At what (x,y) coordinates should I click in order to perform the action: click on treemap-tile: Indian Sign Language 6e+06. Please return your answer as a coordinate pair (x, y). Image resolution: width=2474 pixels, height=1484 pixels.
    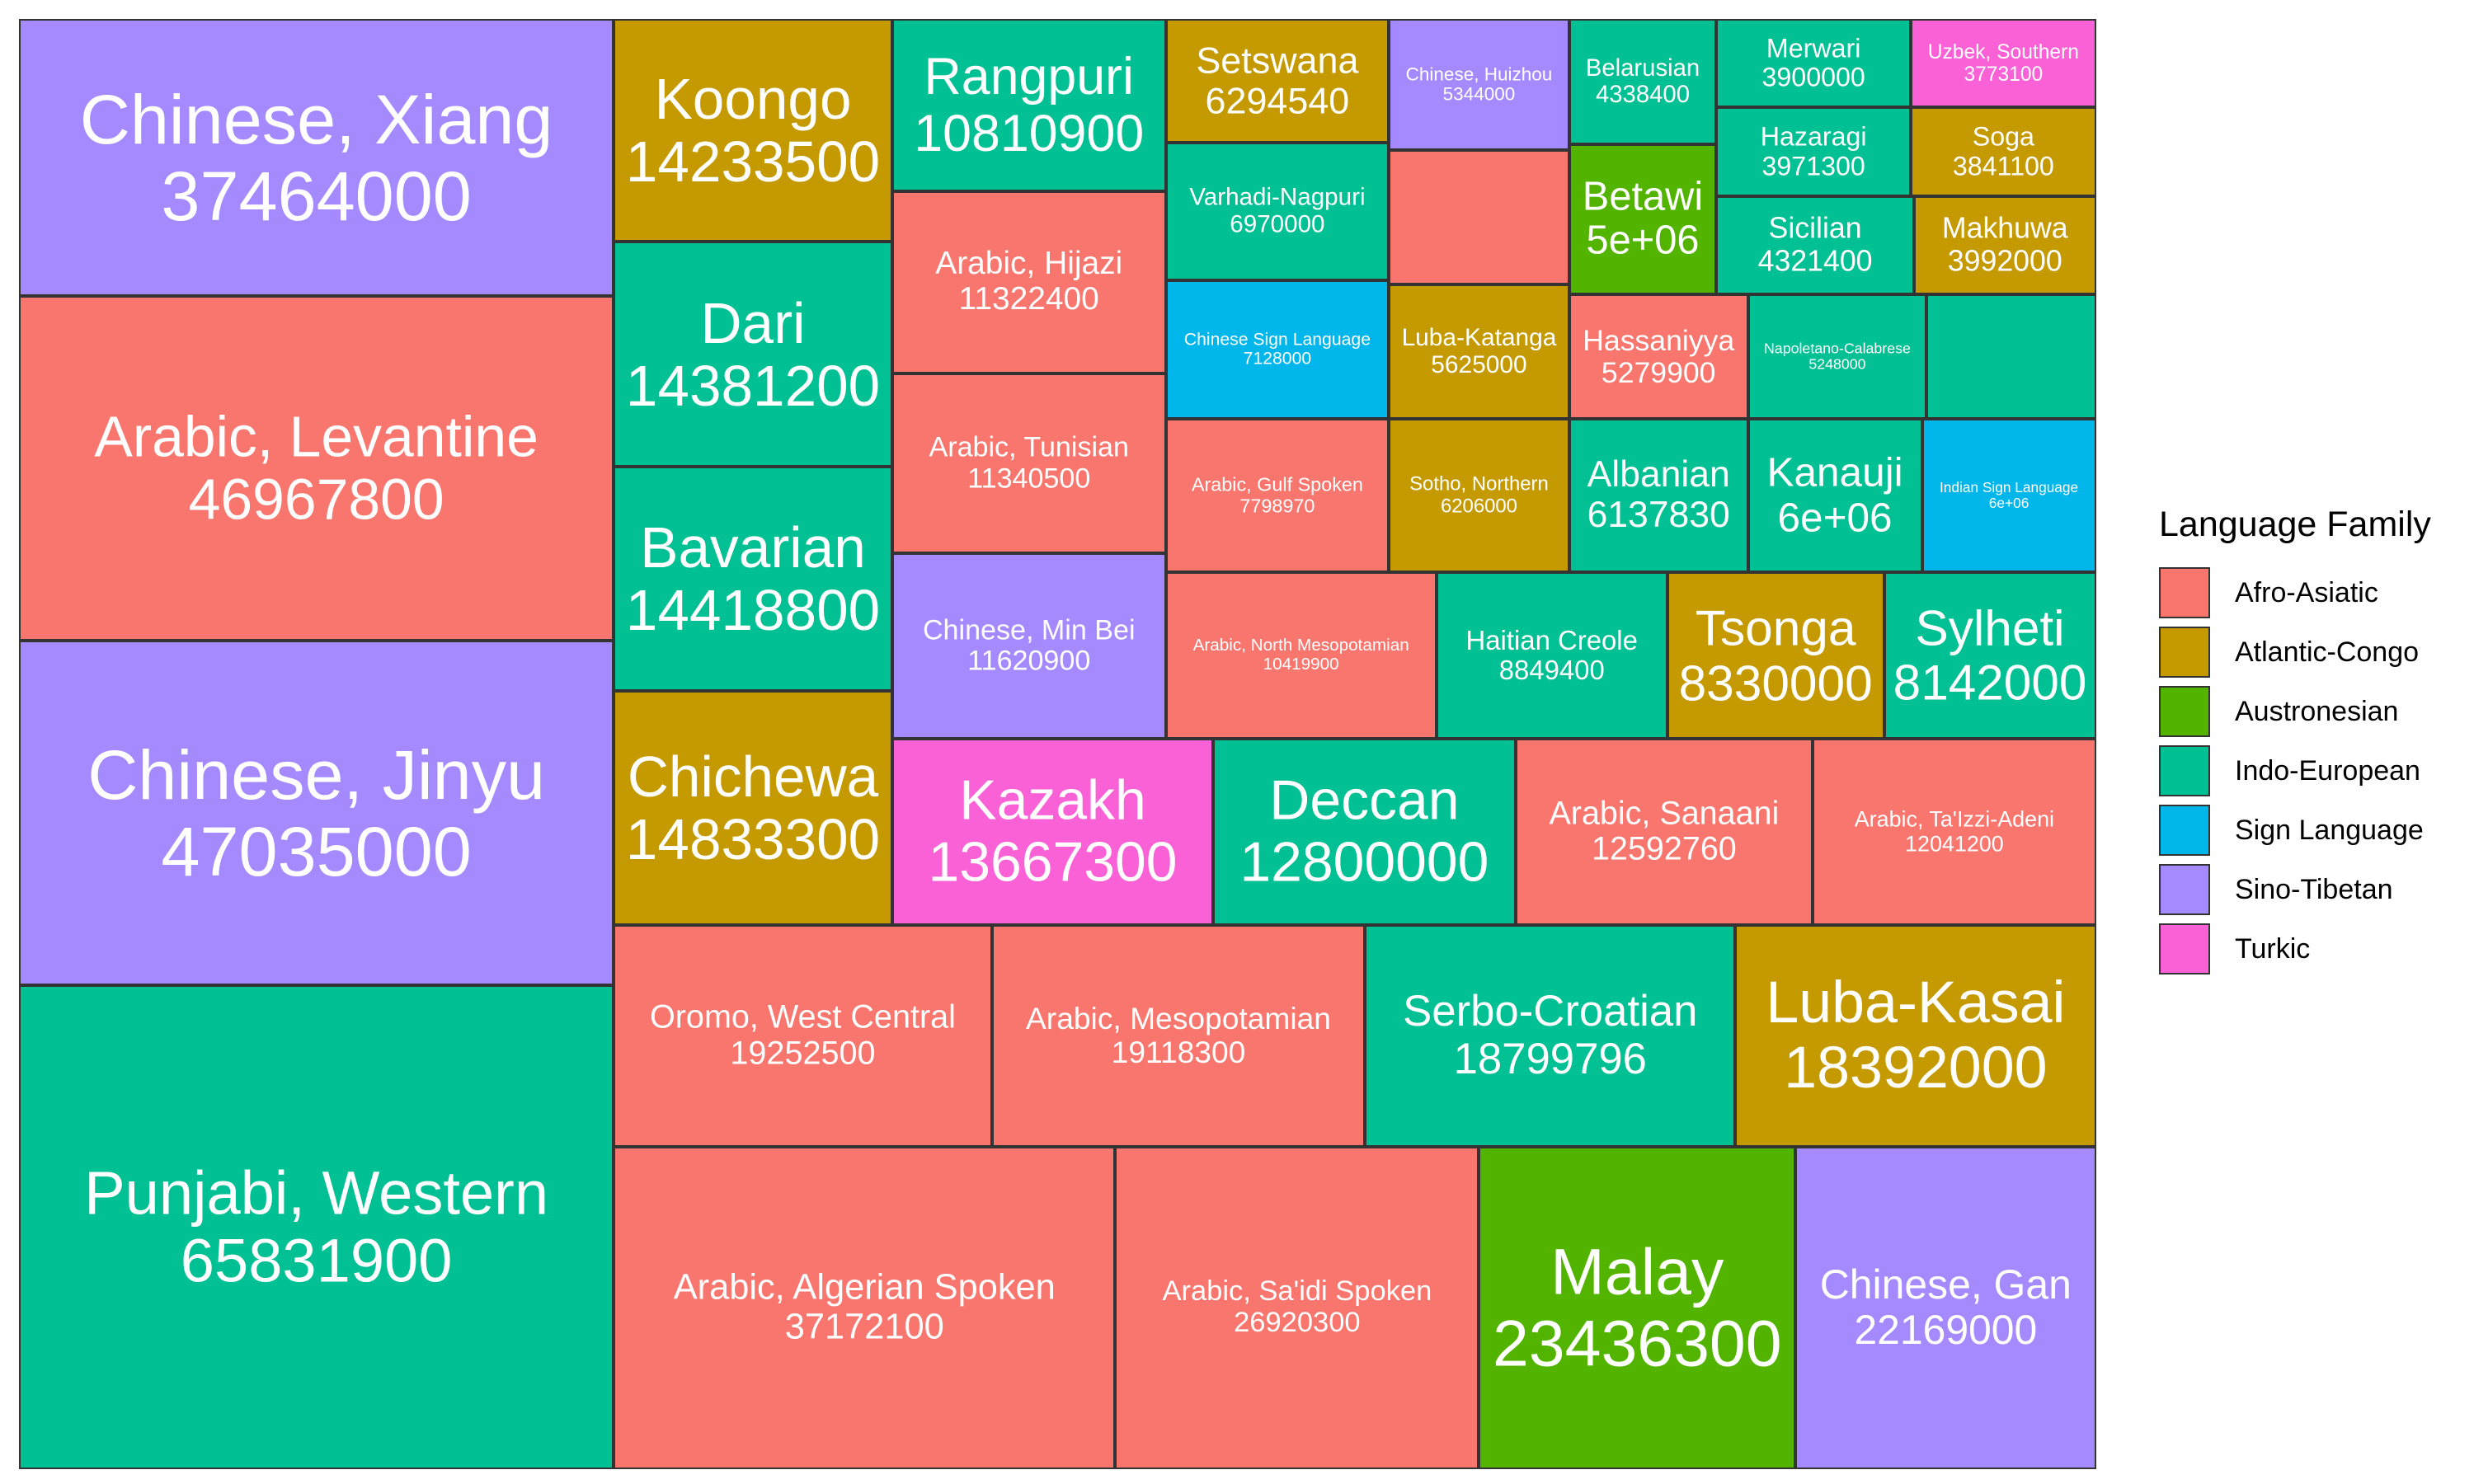
    Looking at the image, I should click on (2008, 496).